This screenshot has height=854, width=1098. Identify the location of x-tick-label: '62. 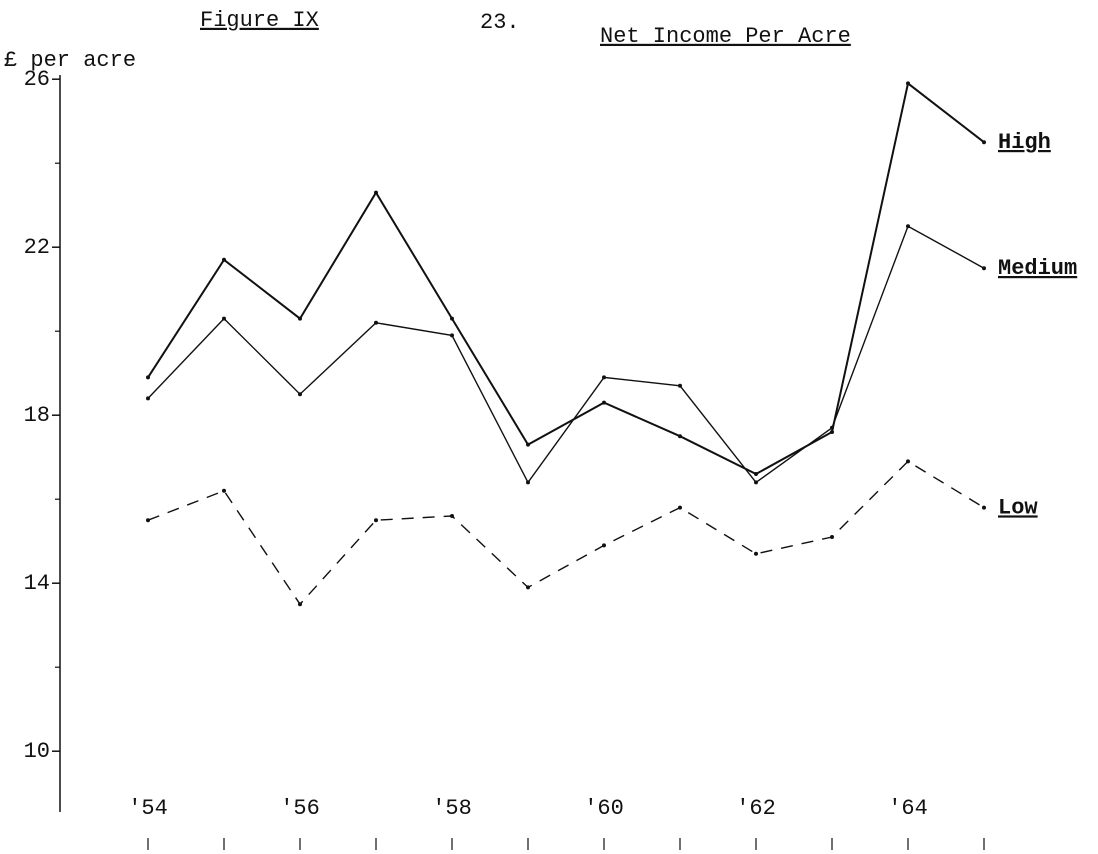
(756, 808).